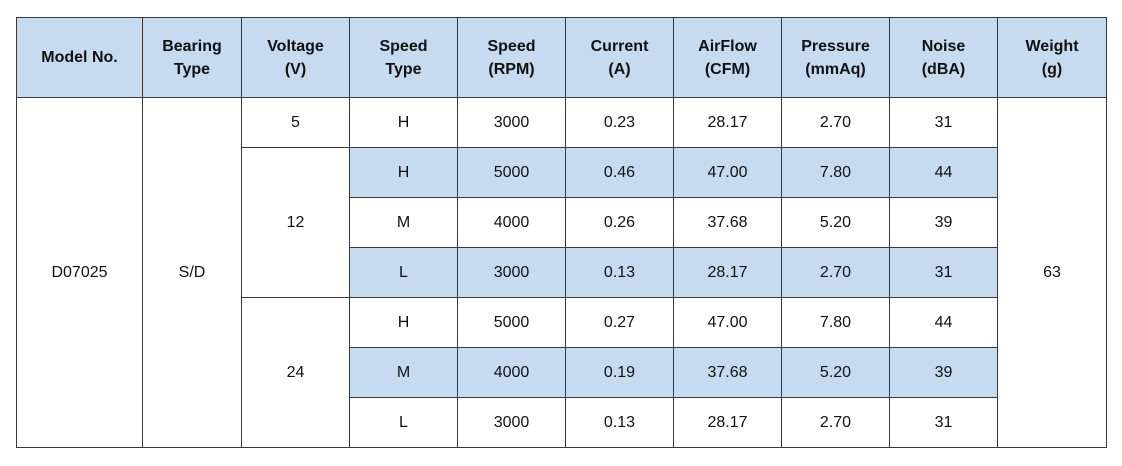 Image resolution: width=1122 pixels, height=466 pixels. What do you see at coordinates (727, 57) in the screenshot?
I see `header-cell: AirFlow (CFM)` at bounding box center [727, 57].